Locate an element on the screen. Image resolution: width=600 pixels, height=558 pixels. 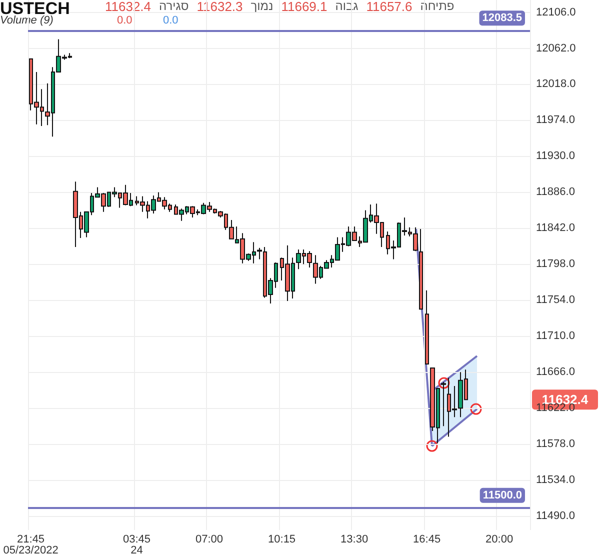
y-tick-label: 11798.0 is located at coordinates (555, 264).